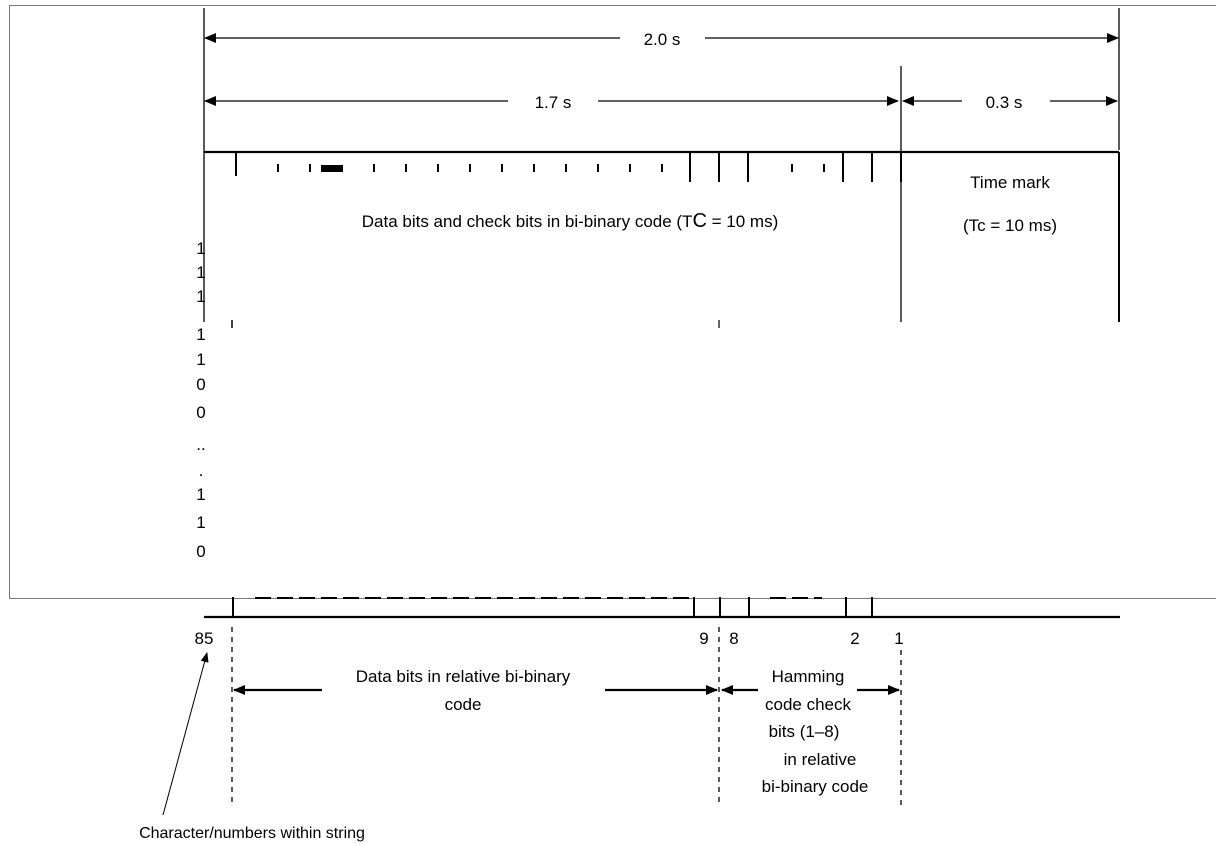 This screenshot has width=1216, height=846. Describe the element at coordinates (551, 168) in the screenshot. I see `upper-short-ticks` at that location.